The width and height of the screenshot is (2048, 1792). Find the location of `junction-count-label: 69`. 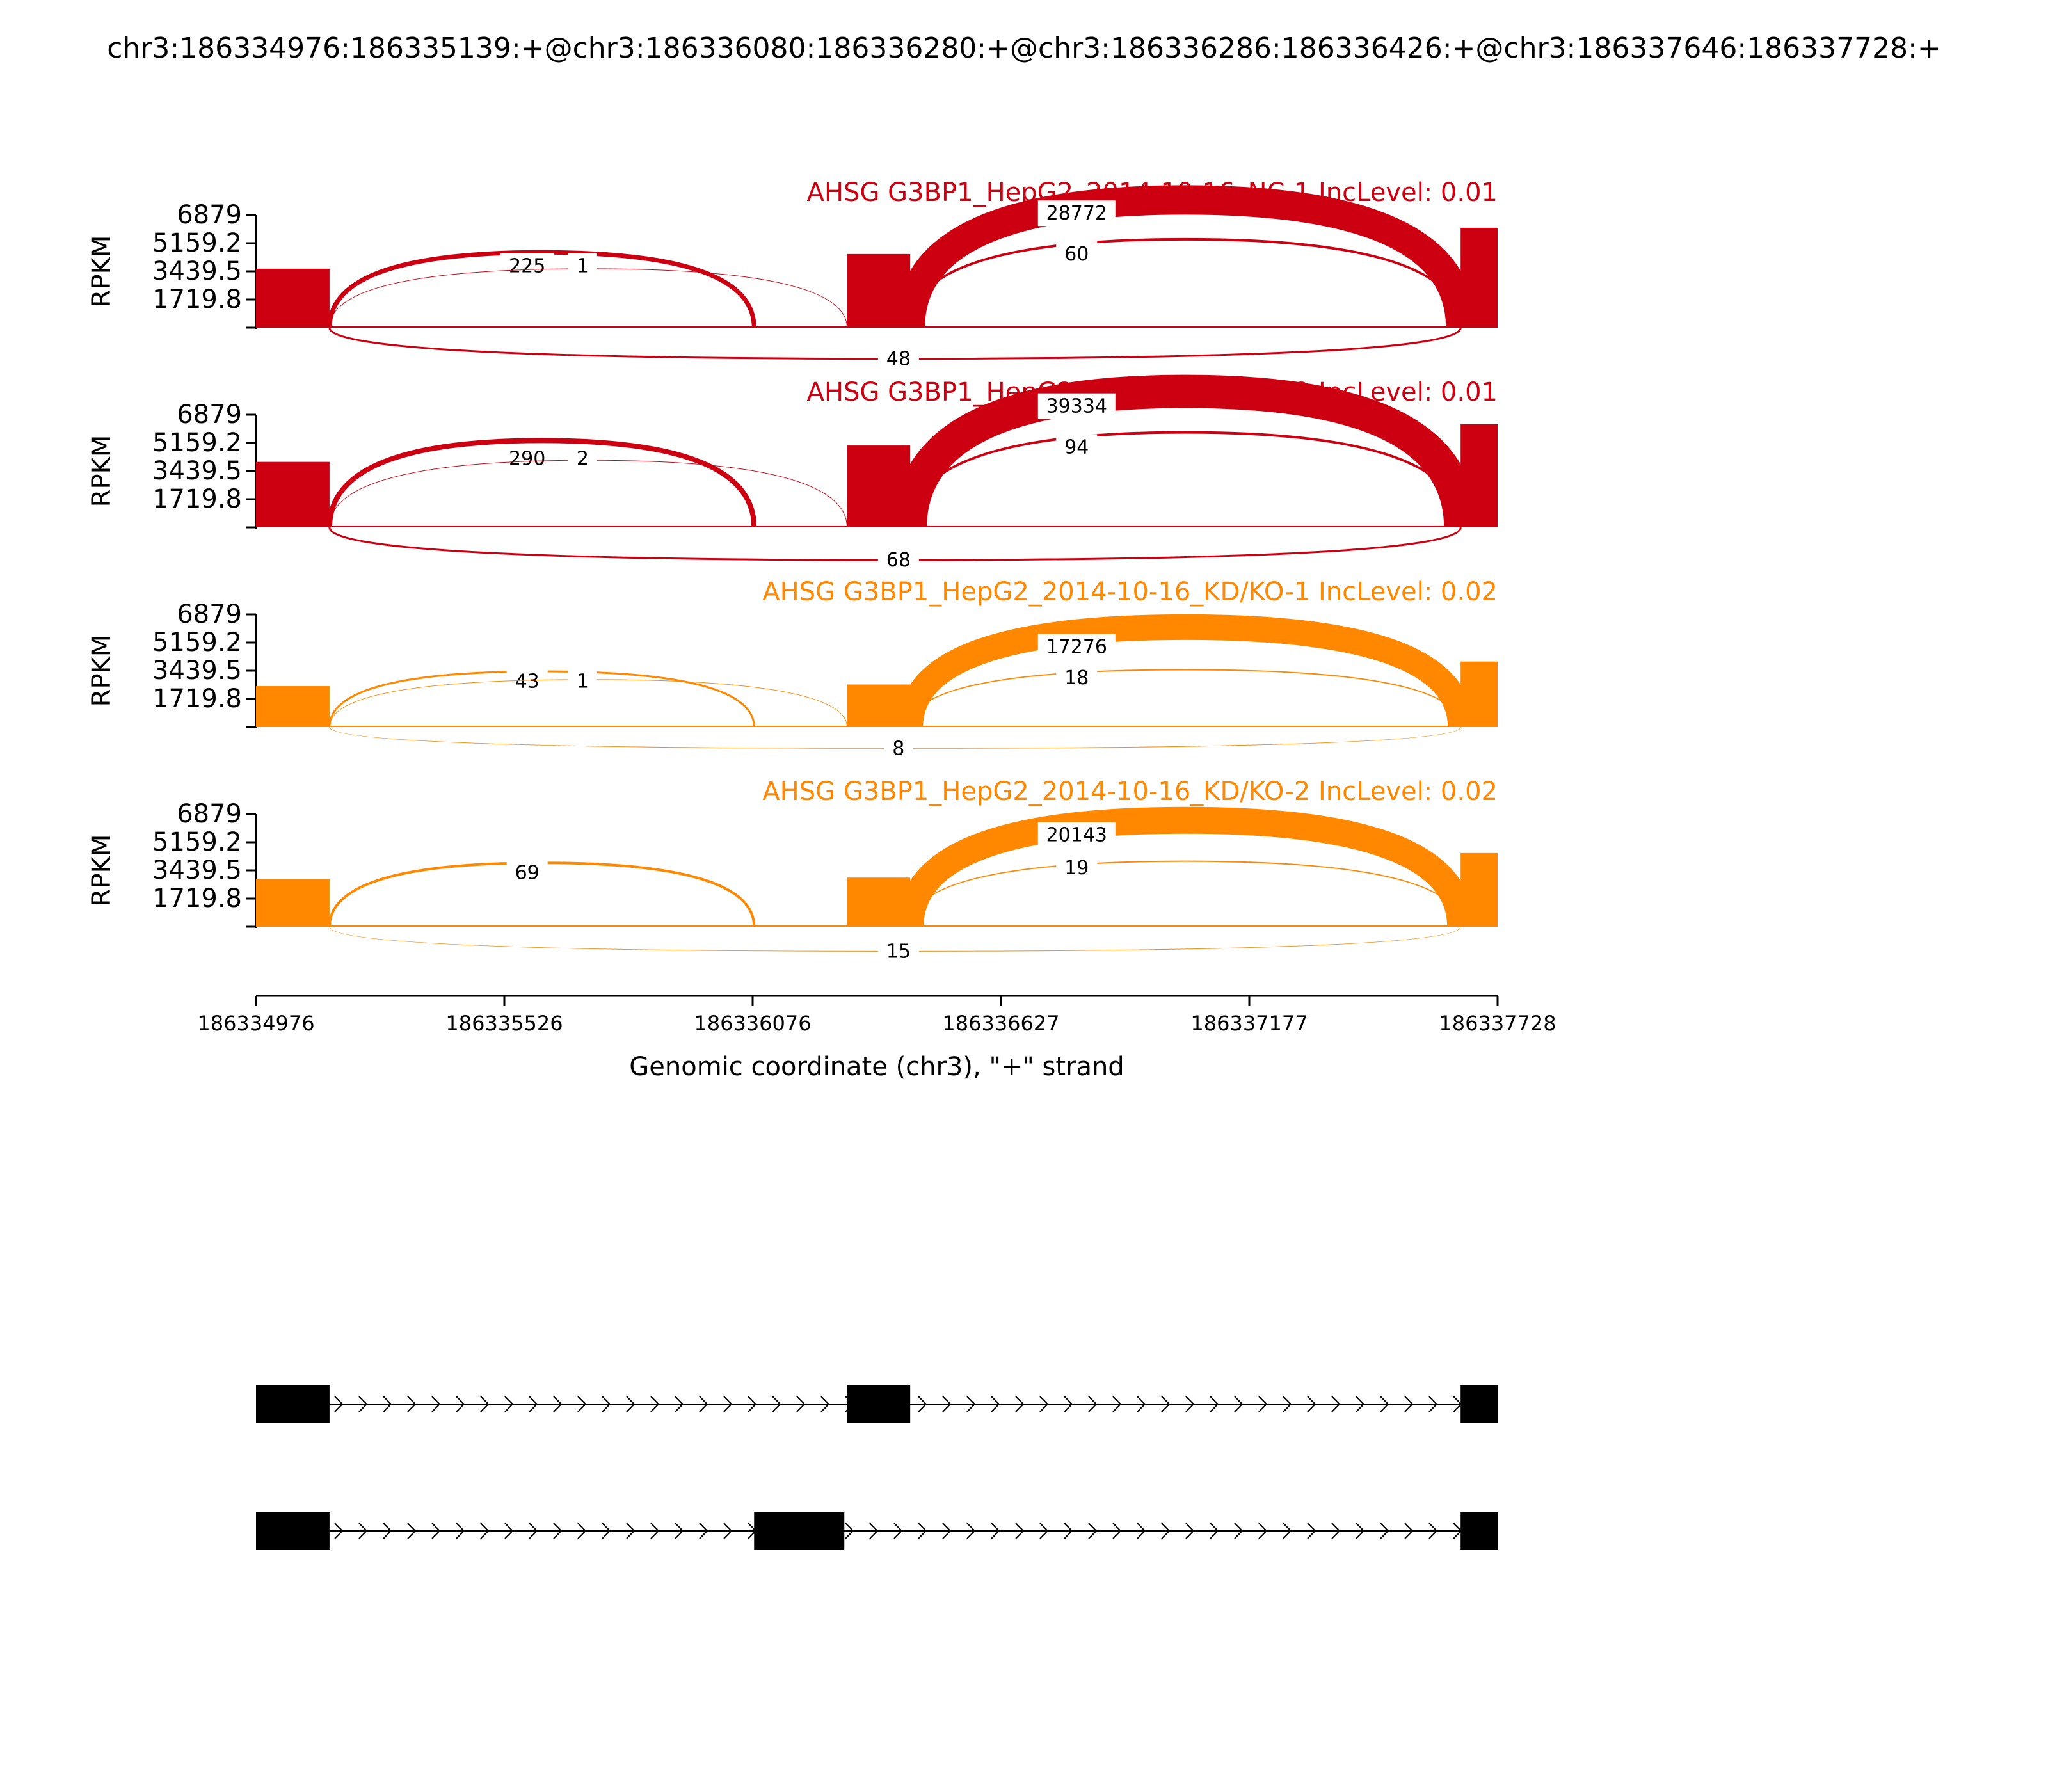

junction-count-label: 69 is located at coordinates (527, 873).